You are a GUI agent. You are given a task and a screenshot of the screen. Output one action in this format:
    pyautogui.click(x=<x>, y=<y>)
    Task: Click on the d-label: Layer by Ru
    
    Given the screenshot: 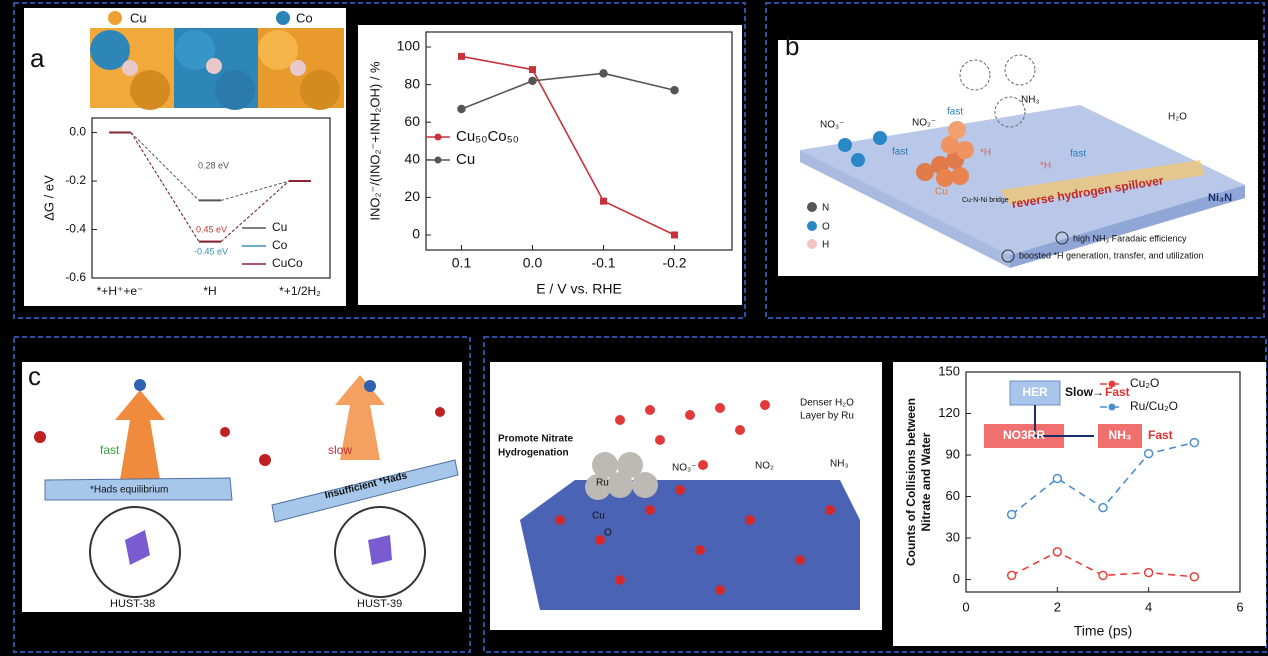 What is the action you would take?
    pyautogui.click(x=827, y=416)
    